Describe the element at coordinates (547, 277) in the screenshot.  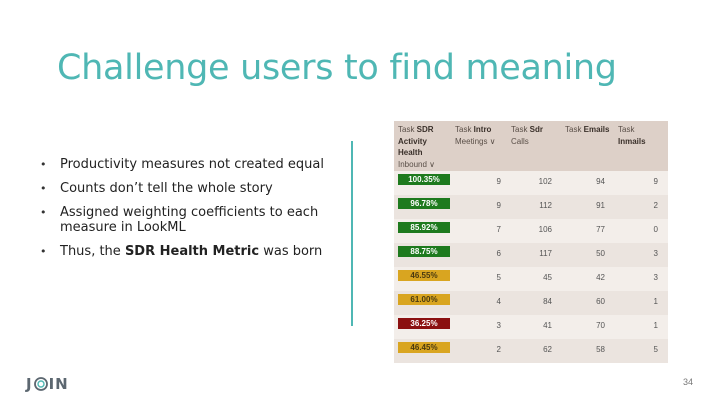
I see `cell-calls: 45` at that location.